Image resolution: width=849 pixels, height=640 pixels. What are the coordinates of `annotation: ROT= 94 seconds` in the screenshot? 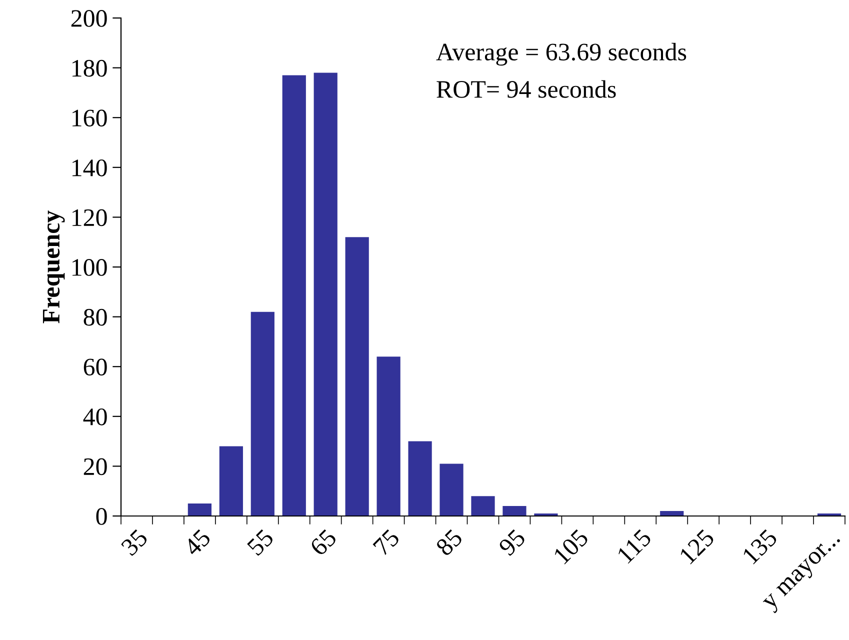 It's located at (526, 89).